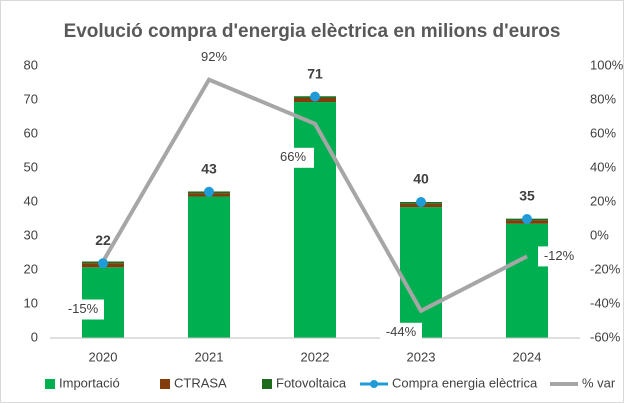  I want to click on total-label: 40, so click(421, 179).